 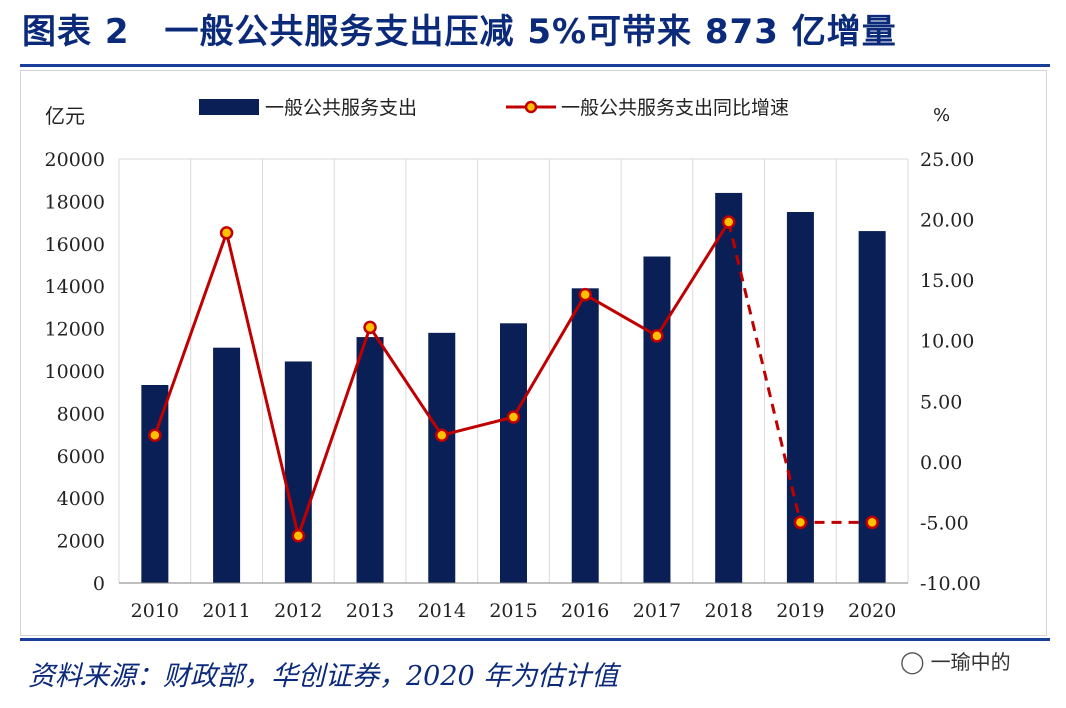 What do you see at coordinates (75, 330) in the screenshot?
I see `y-left-tick-label: 12000` at bounding box center [75, 330].